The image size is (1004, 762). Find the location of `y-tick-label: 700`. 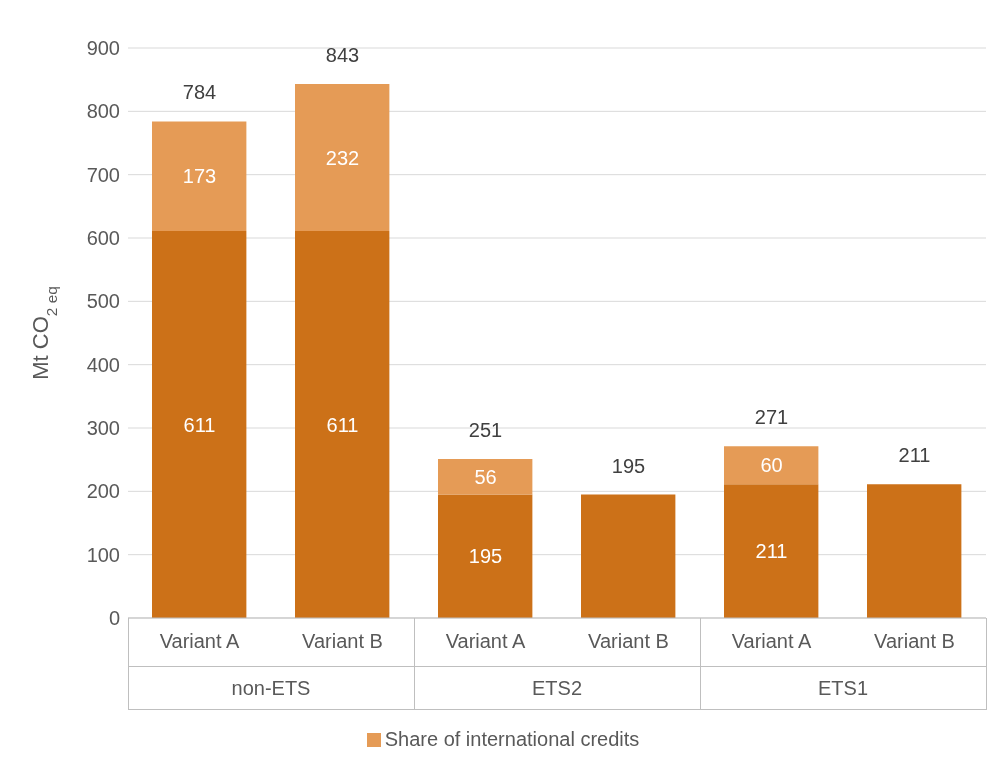

y-tick-label: 700 is located at coordinates (103, 174).